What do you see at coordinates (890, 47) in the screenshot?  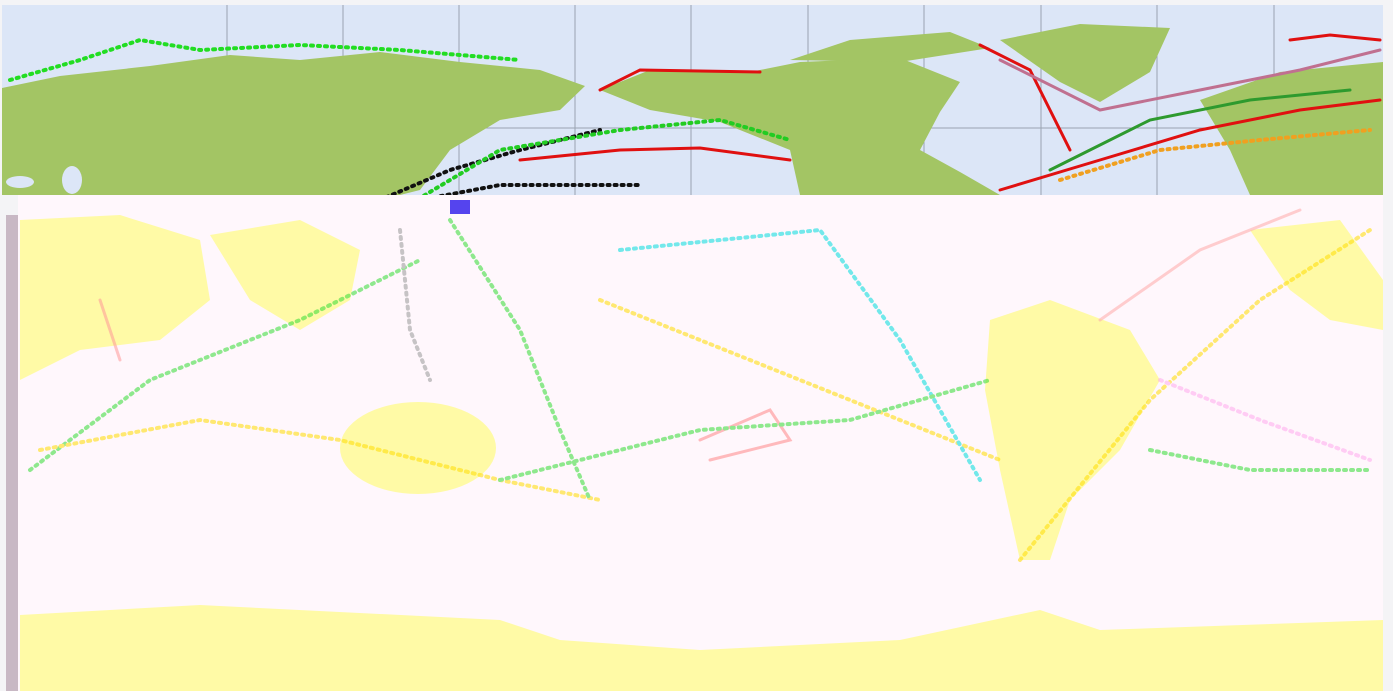 I see `arctic-islands` at bounding box center [890, 47].